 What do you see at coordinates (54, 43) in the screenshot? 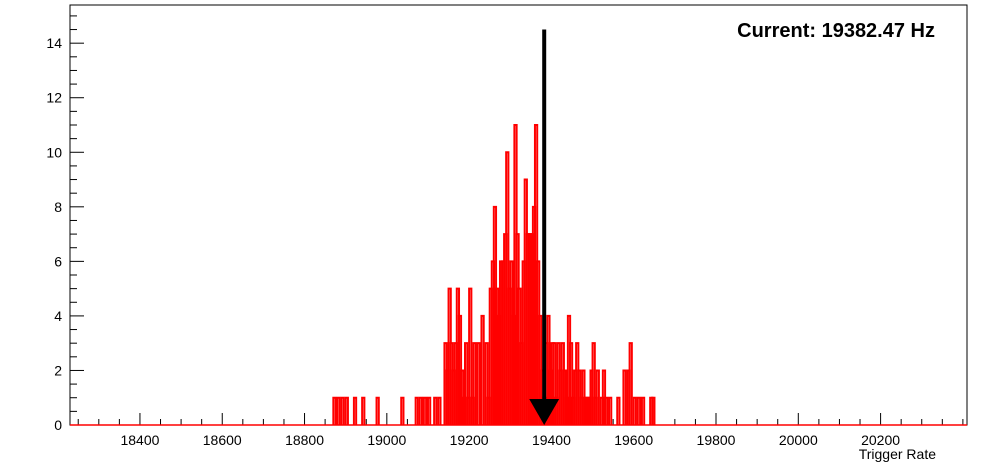
I see `y-tick-label: 14` at bounding box center [54, 43].